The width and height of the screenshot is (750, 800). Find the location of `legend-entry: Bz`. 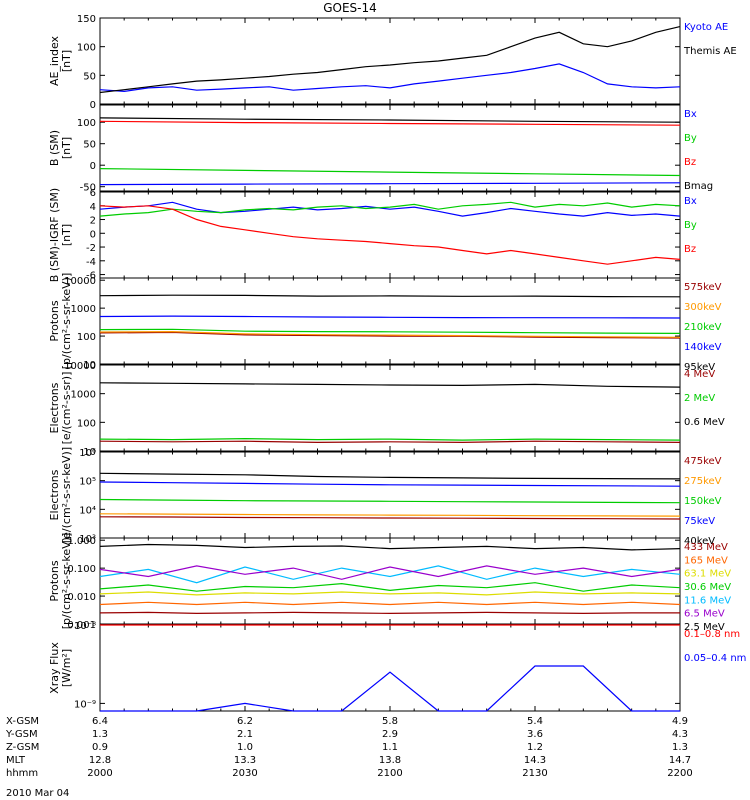

legend-entry: Bz is located at coordinates (690, 162).